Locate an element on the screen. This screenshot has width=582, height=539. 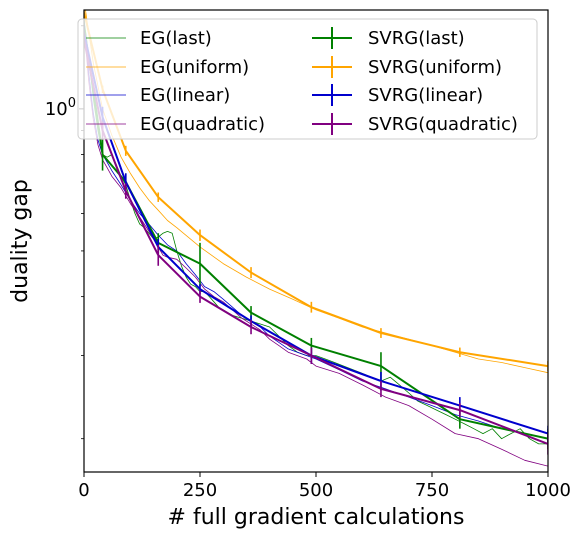
legend-item-svrg-linear: SVRG(linear) is located at coordinates (397, 95).